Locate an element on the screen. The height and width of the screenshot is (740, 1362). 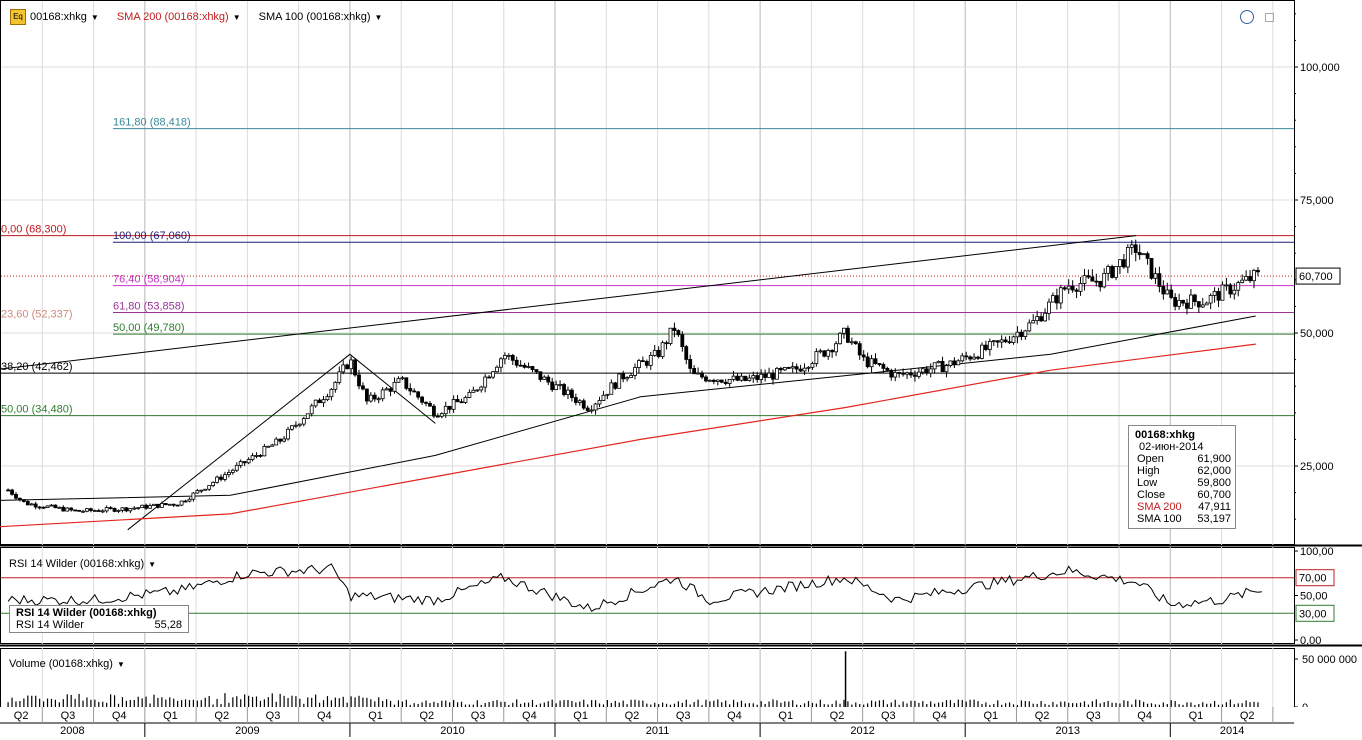
rsi-label: RSI 14 Wilder (00168:xhkg) is located at coordinates (77, 564).